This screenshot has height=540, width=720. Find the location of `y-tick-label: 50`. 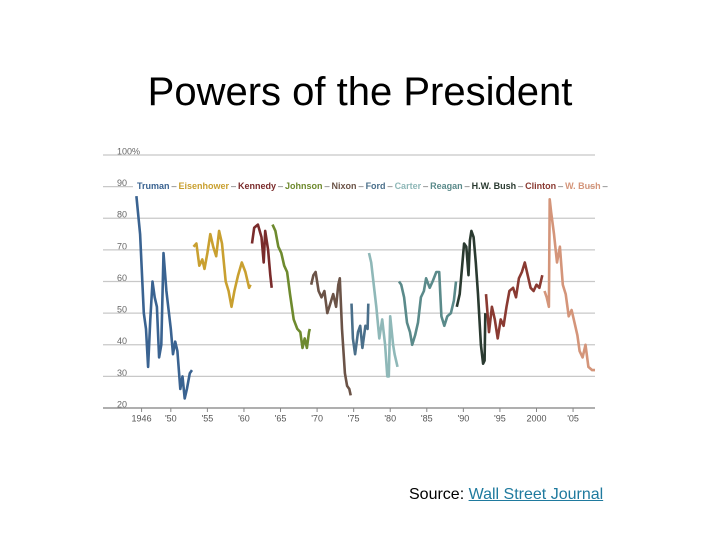

y-tick-label: 50 is located at coordinates (122, 310).